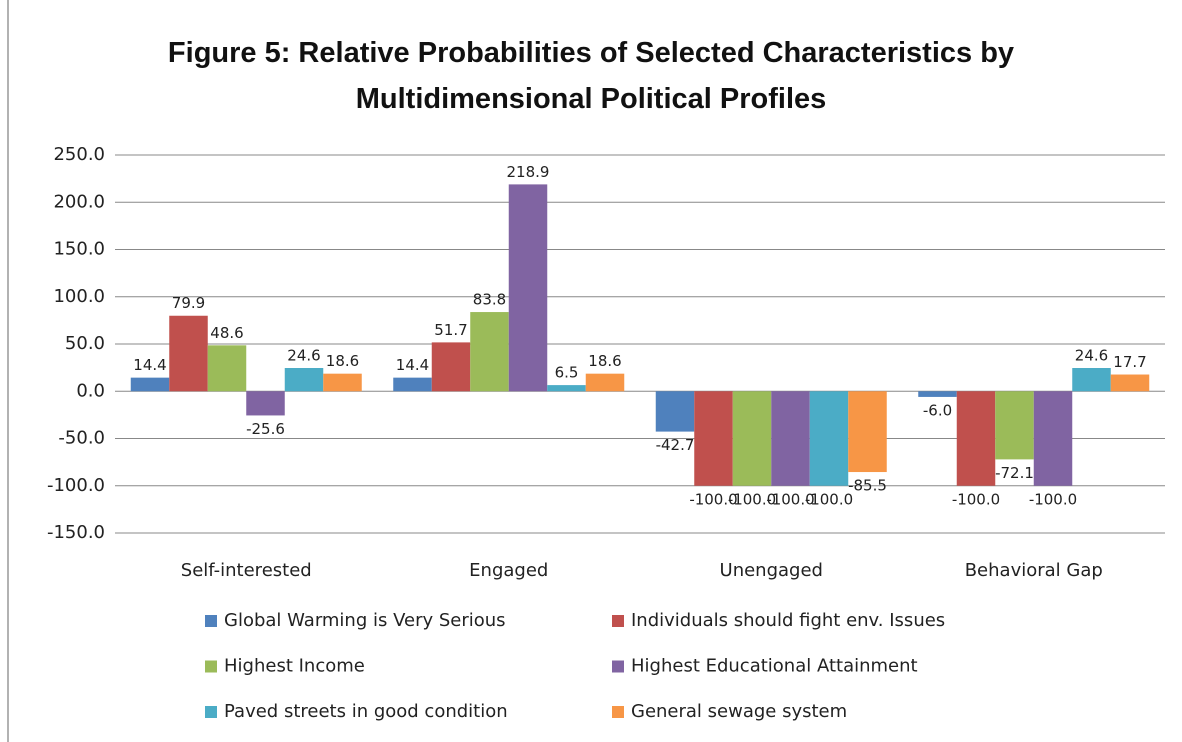 This screenshot has height=742, width=1182. Describe the element at coordinates (1129, 362) in the screenshot. I see `data-label: 17.7` at that location.